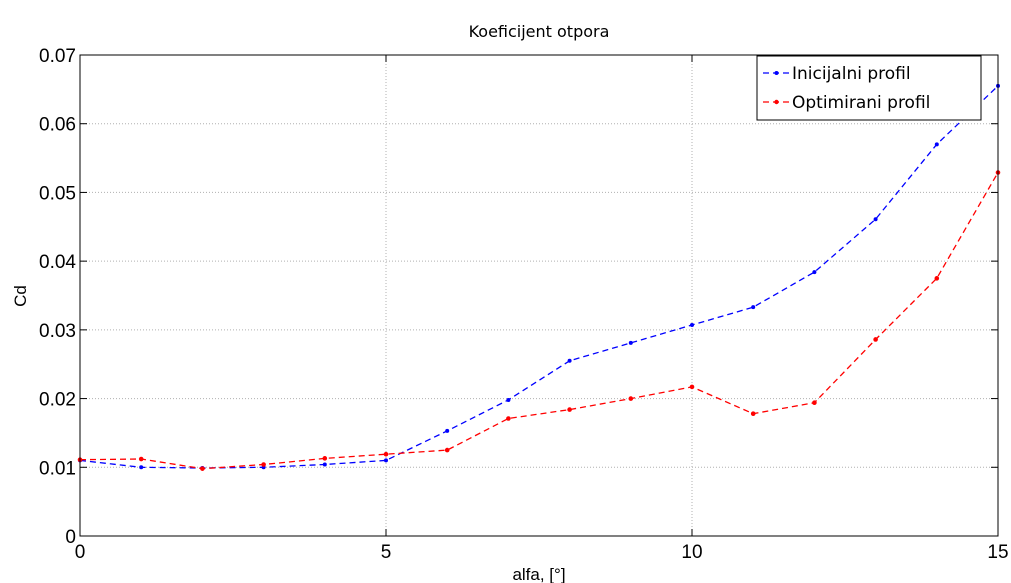 The image size is (1011, 583). I want to click on x-tick-label: 10, so click(691, 552).